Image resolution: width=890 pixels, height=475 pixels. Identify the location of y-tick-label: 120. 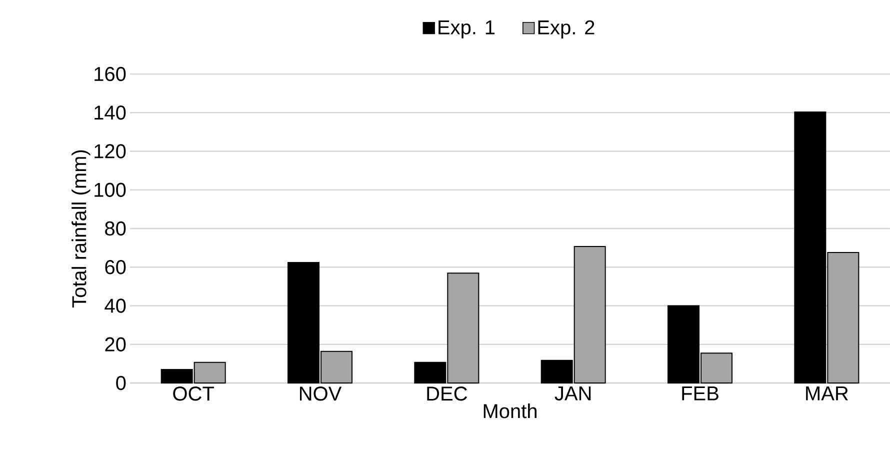
(110, 151).